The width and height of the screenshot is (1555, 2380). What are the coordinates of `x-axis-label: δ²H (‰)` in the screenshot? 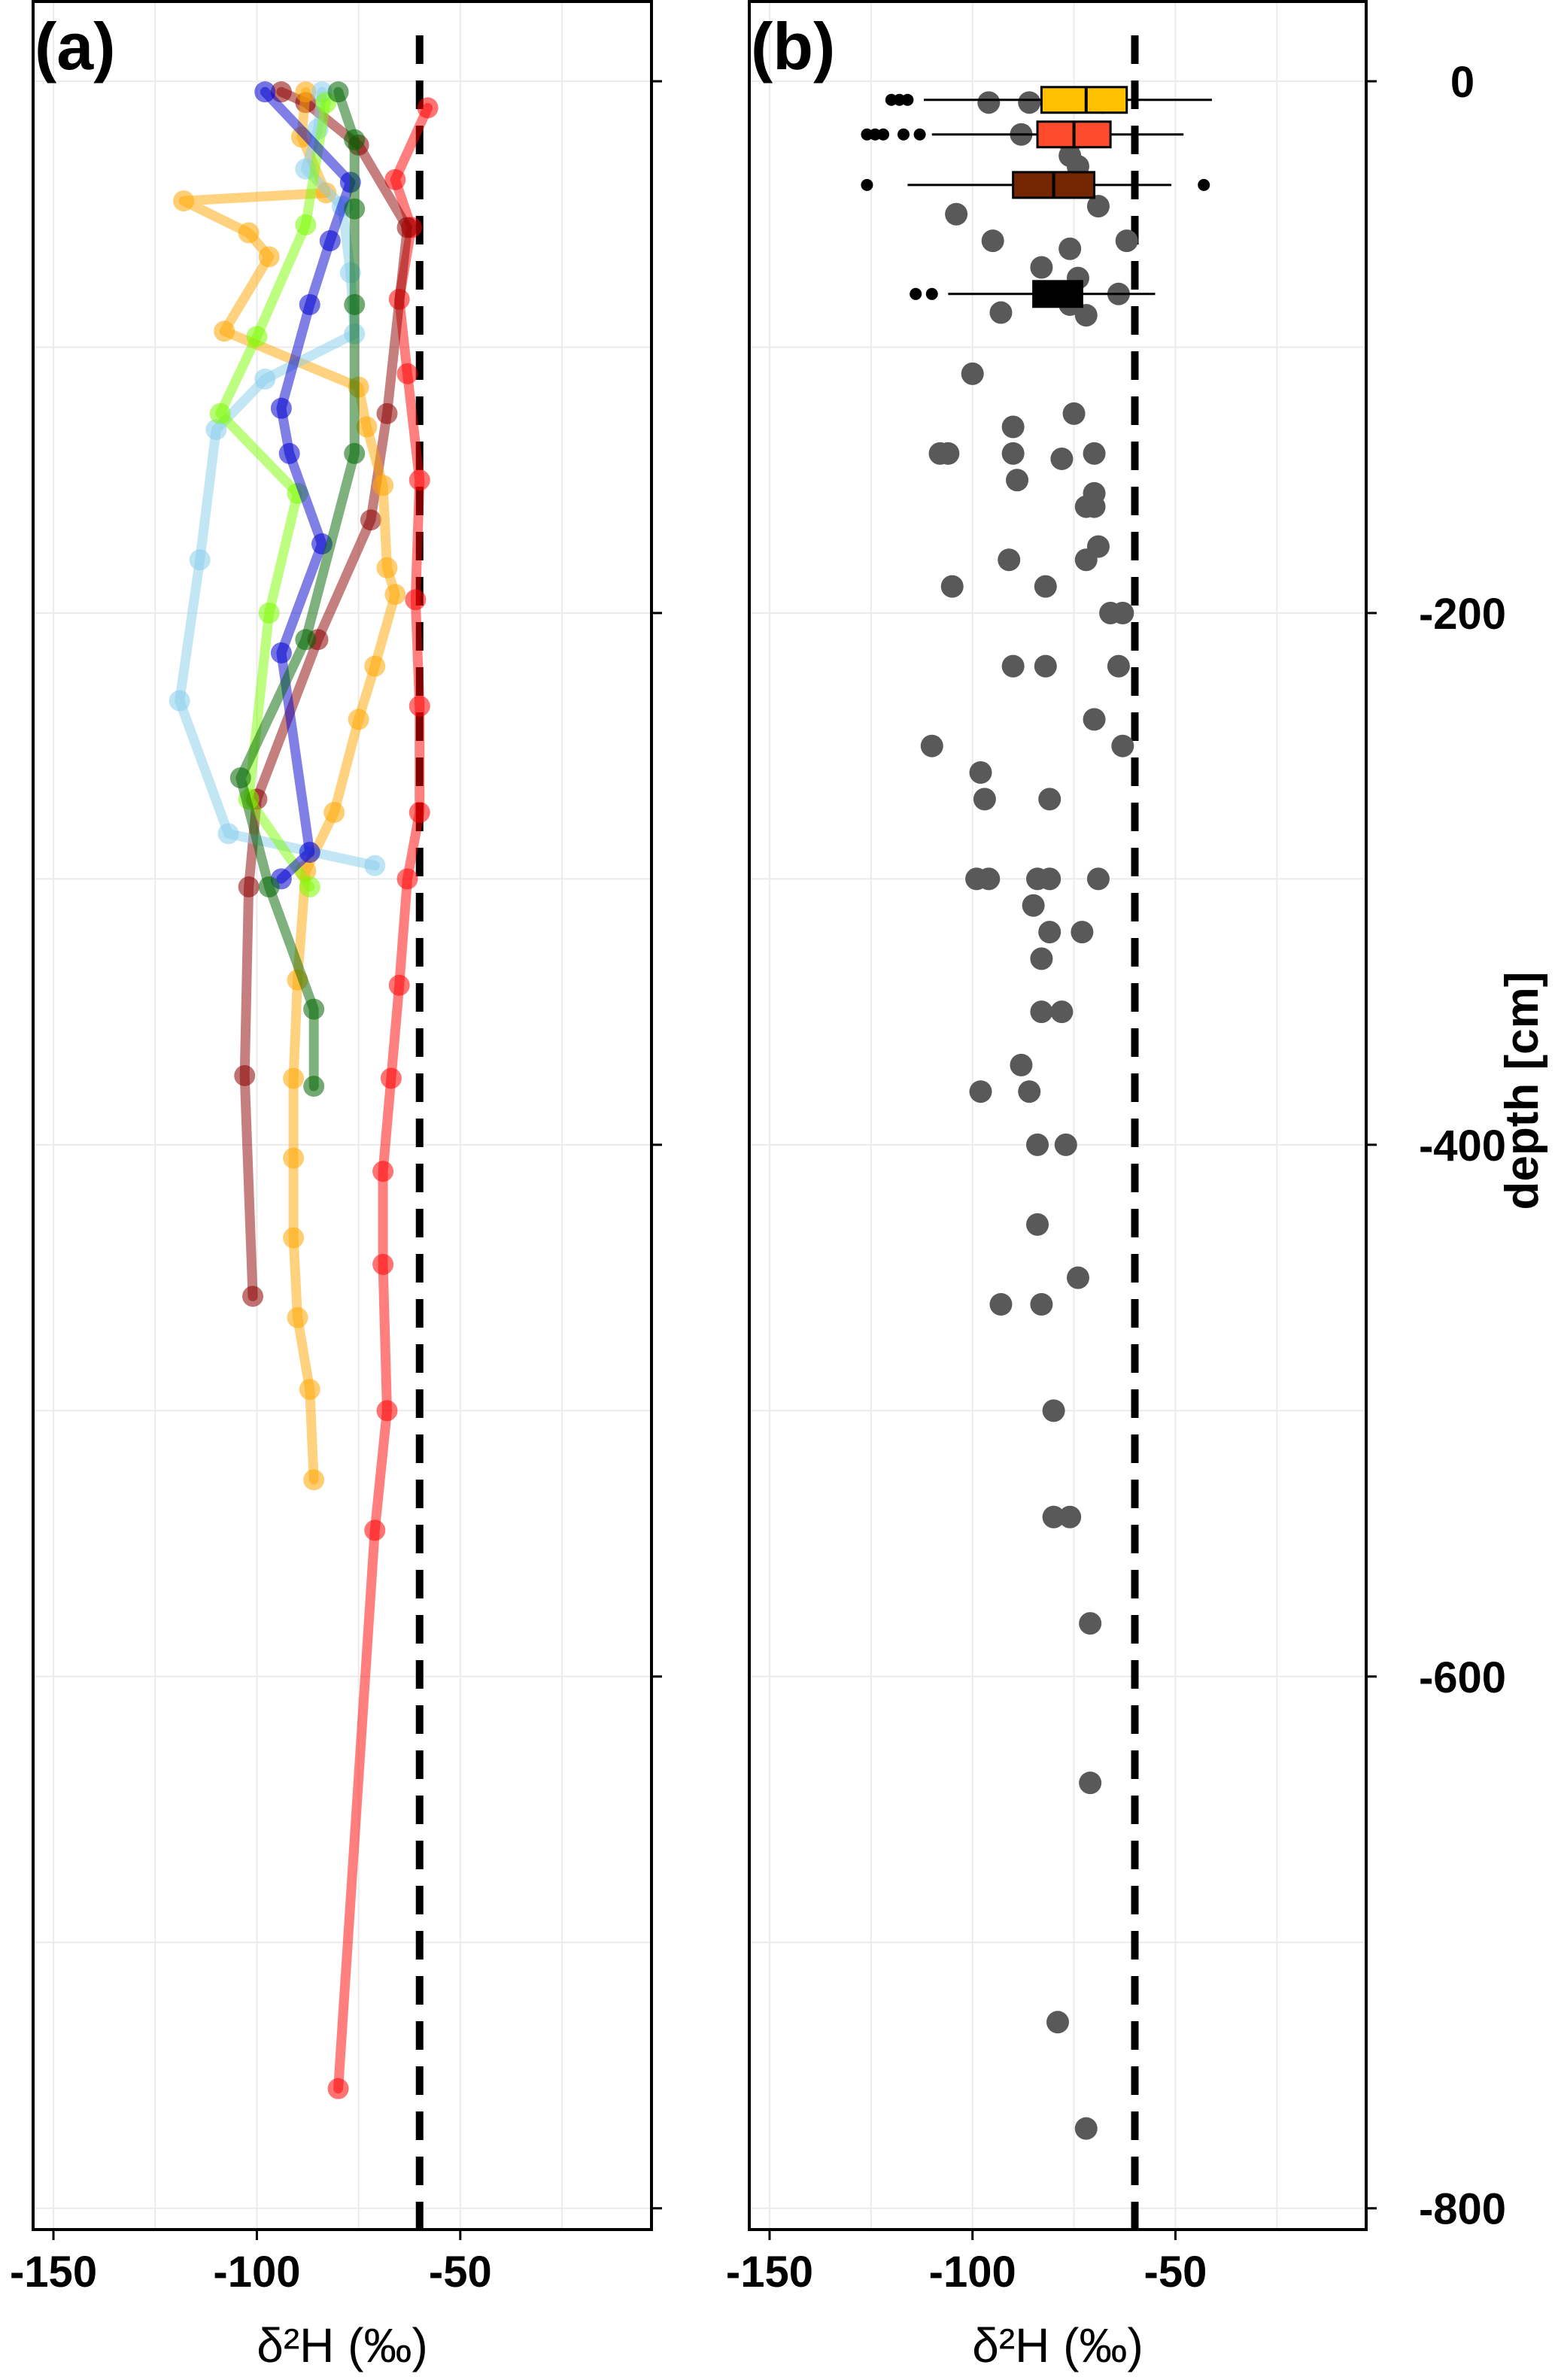 It's located at (342, 2345).